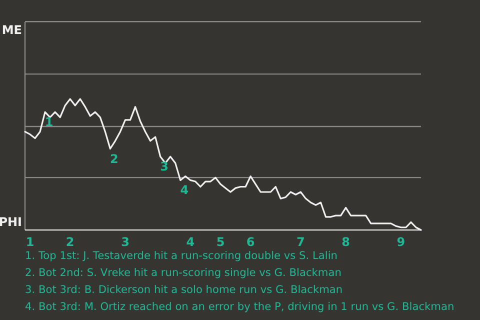 The width and height of the screenshot is (480, 320). Describe the element at coordinates (346, 242) in the screenshot. I see `x-tick-label: 8` at that location.